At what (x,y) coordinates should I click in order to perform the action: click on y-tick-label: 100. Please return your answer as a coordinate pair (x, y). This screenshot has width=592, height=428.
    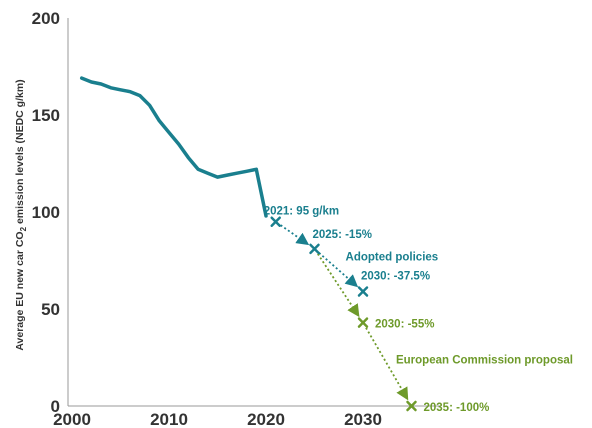
    Looking at the image, I should click on (46, 212).